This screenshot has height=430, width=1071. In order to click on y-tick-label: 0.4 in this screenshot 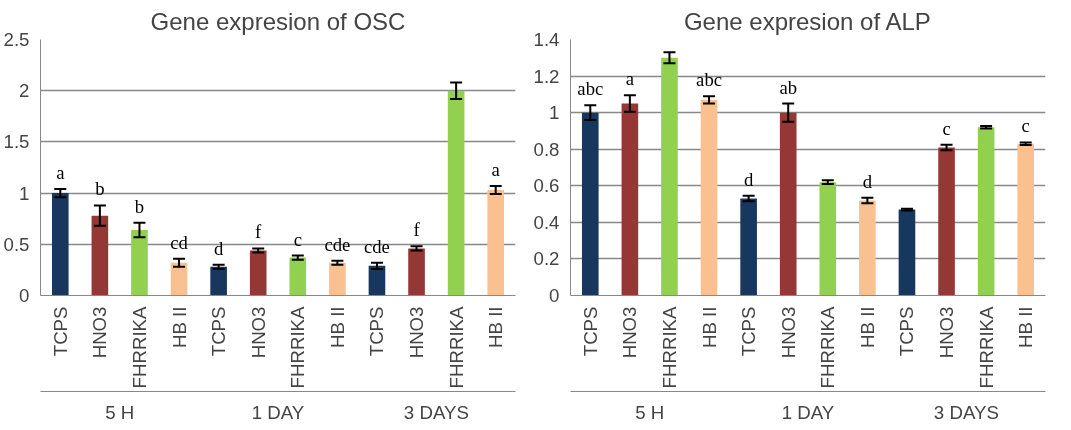, I will do `click(546, 222)`.